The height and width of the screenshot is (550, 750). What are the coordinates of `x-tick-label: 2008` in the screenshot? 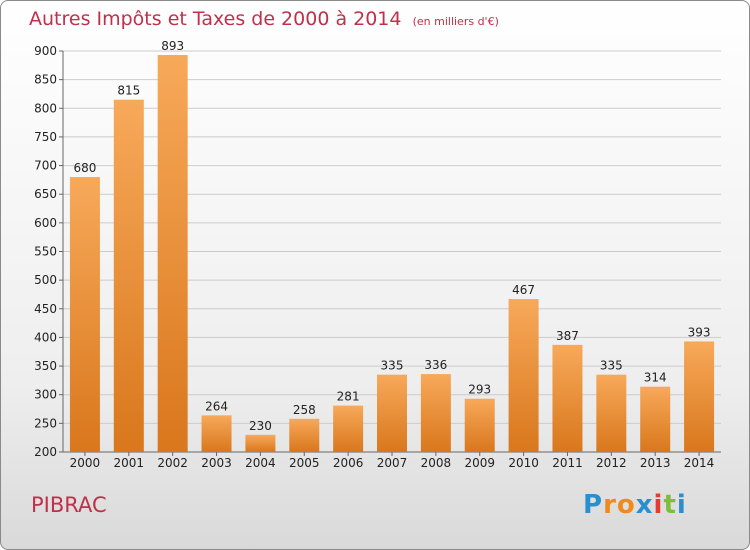 It's located at (436, 463).